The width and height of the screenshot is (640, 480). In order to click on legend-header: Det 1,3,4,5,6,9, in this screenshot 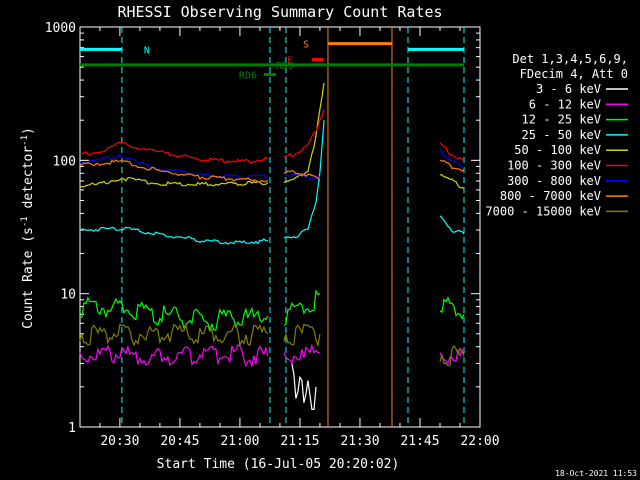, I will do `click(570, 59)`.